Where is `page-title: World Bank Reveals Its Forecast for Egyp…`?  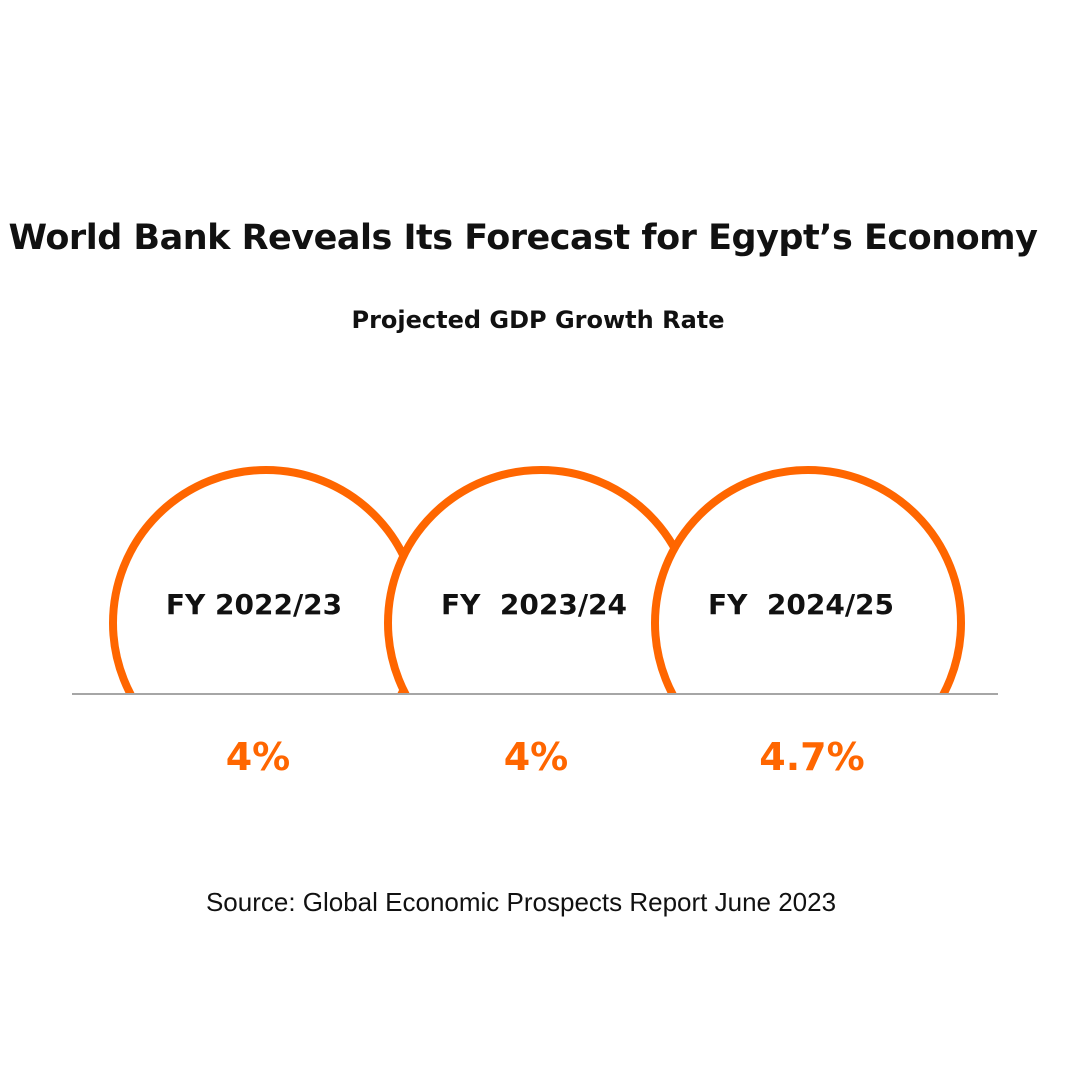
page-title: World Bank Reveals Its Forecast for Egyp… is located at coordinates (523, 238).